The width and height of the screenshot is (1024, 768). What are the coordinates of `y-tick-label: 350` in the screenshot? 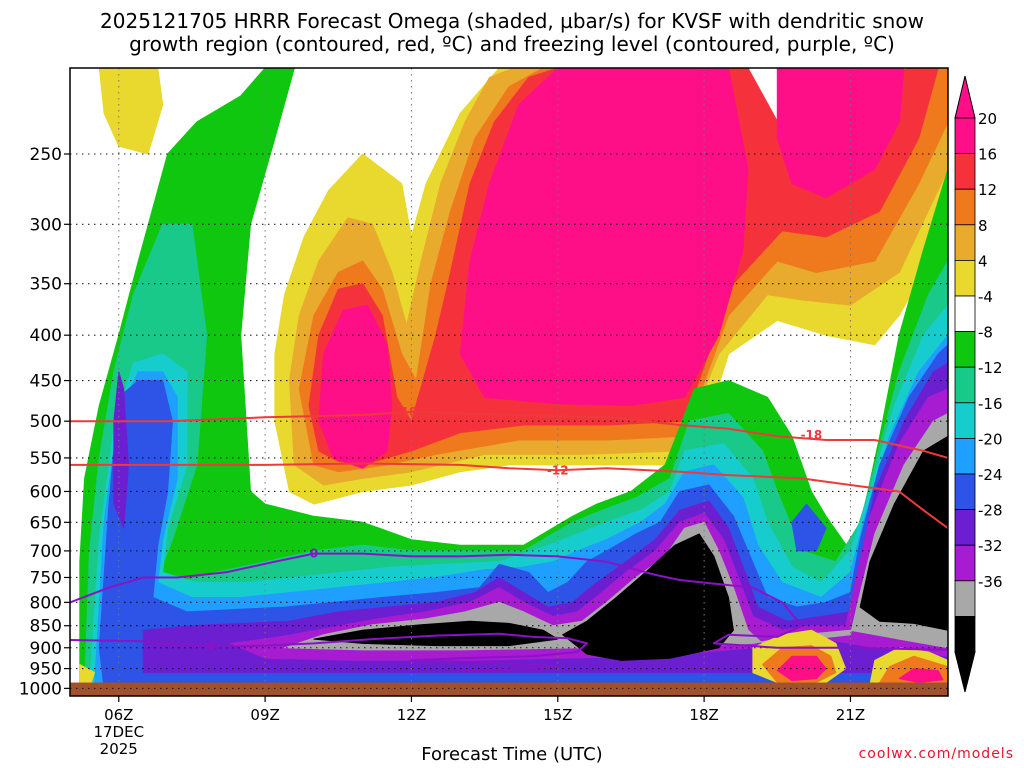 It's located at (46, 285).